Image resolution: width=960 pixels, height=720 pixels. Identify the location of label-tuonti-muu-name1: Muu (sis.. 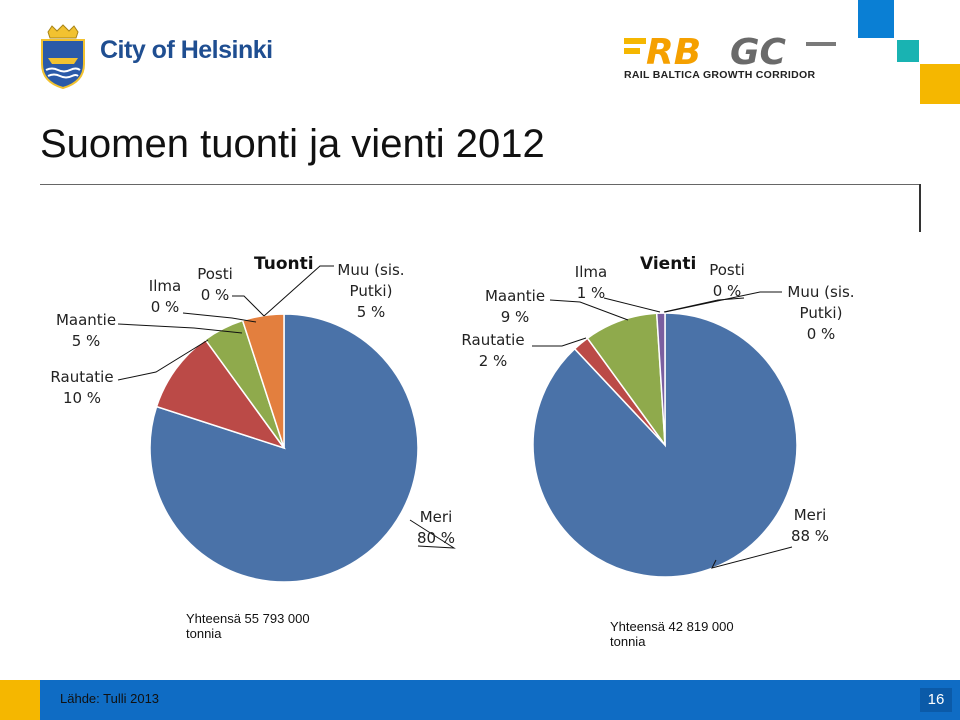
(371, 270).